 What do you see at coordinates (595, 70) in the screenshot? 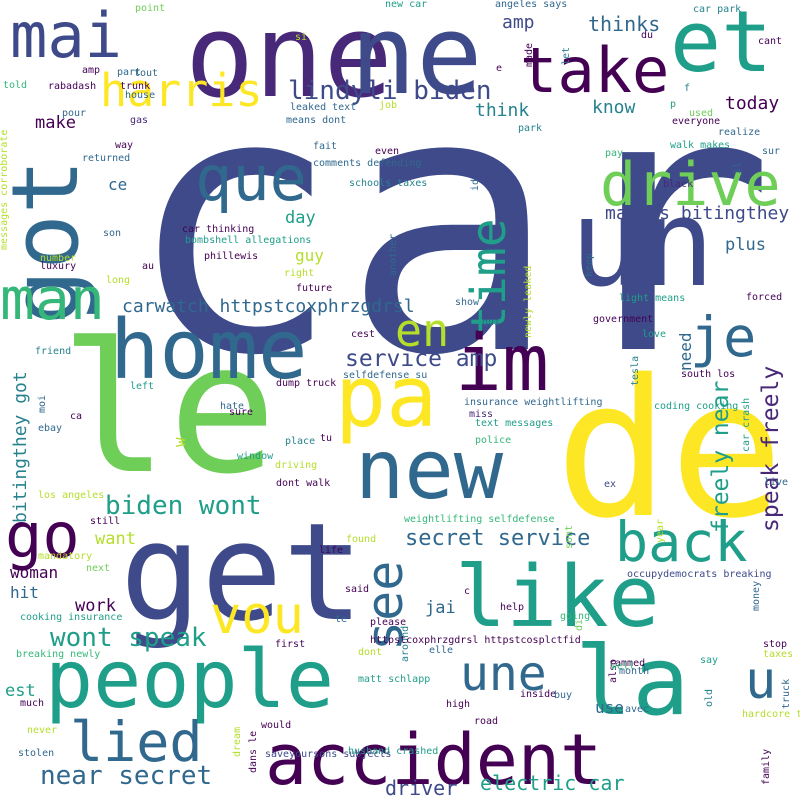
I see `cloud-word: take` at bounding box center [595, 70].